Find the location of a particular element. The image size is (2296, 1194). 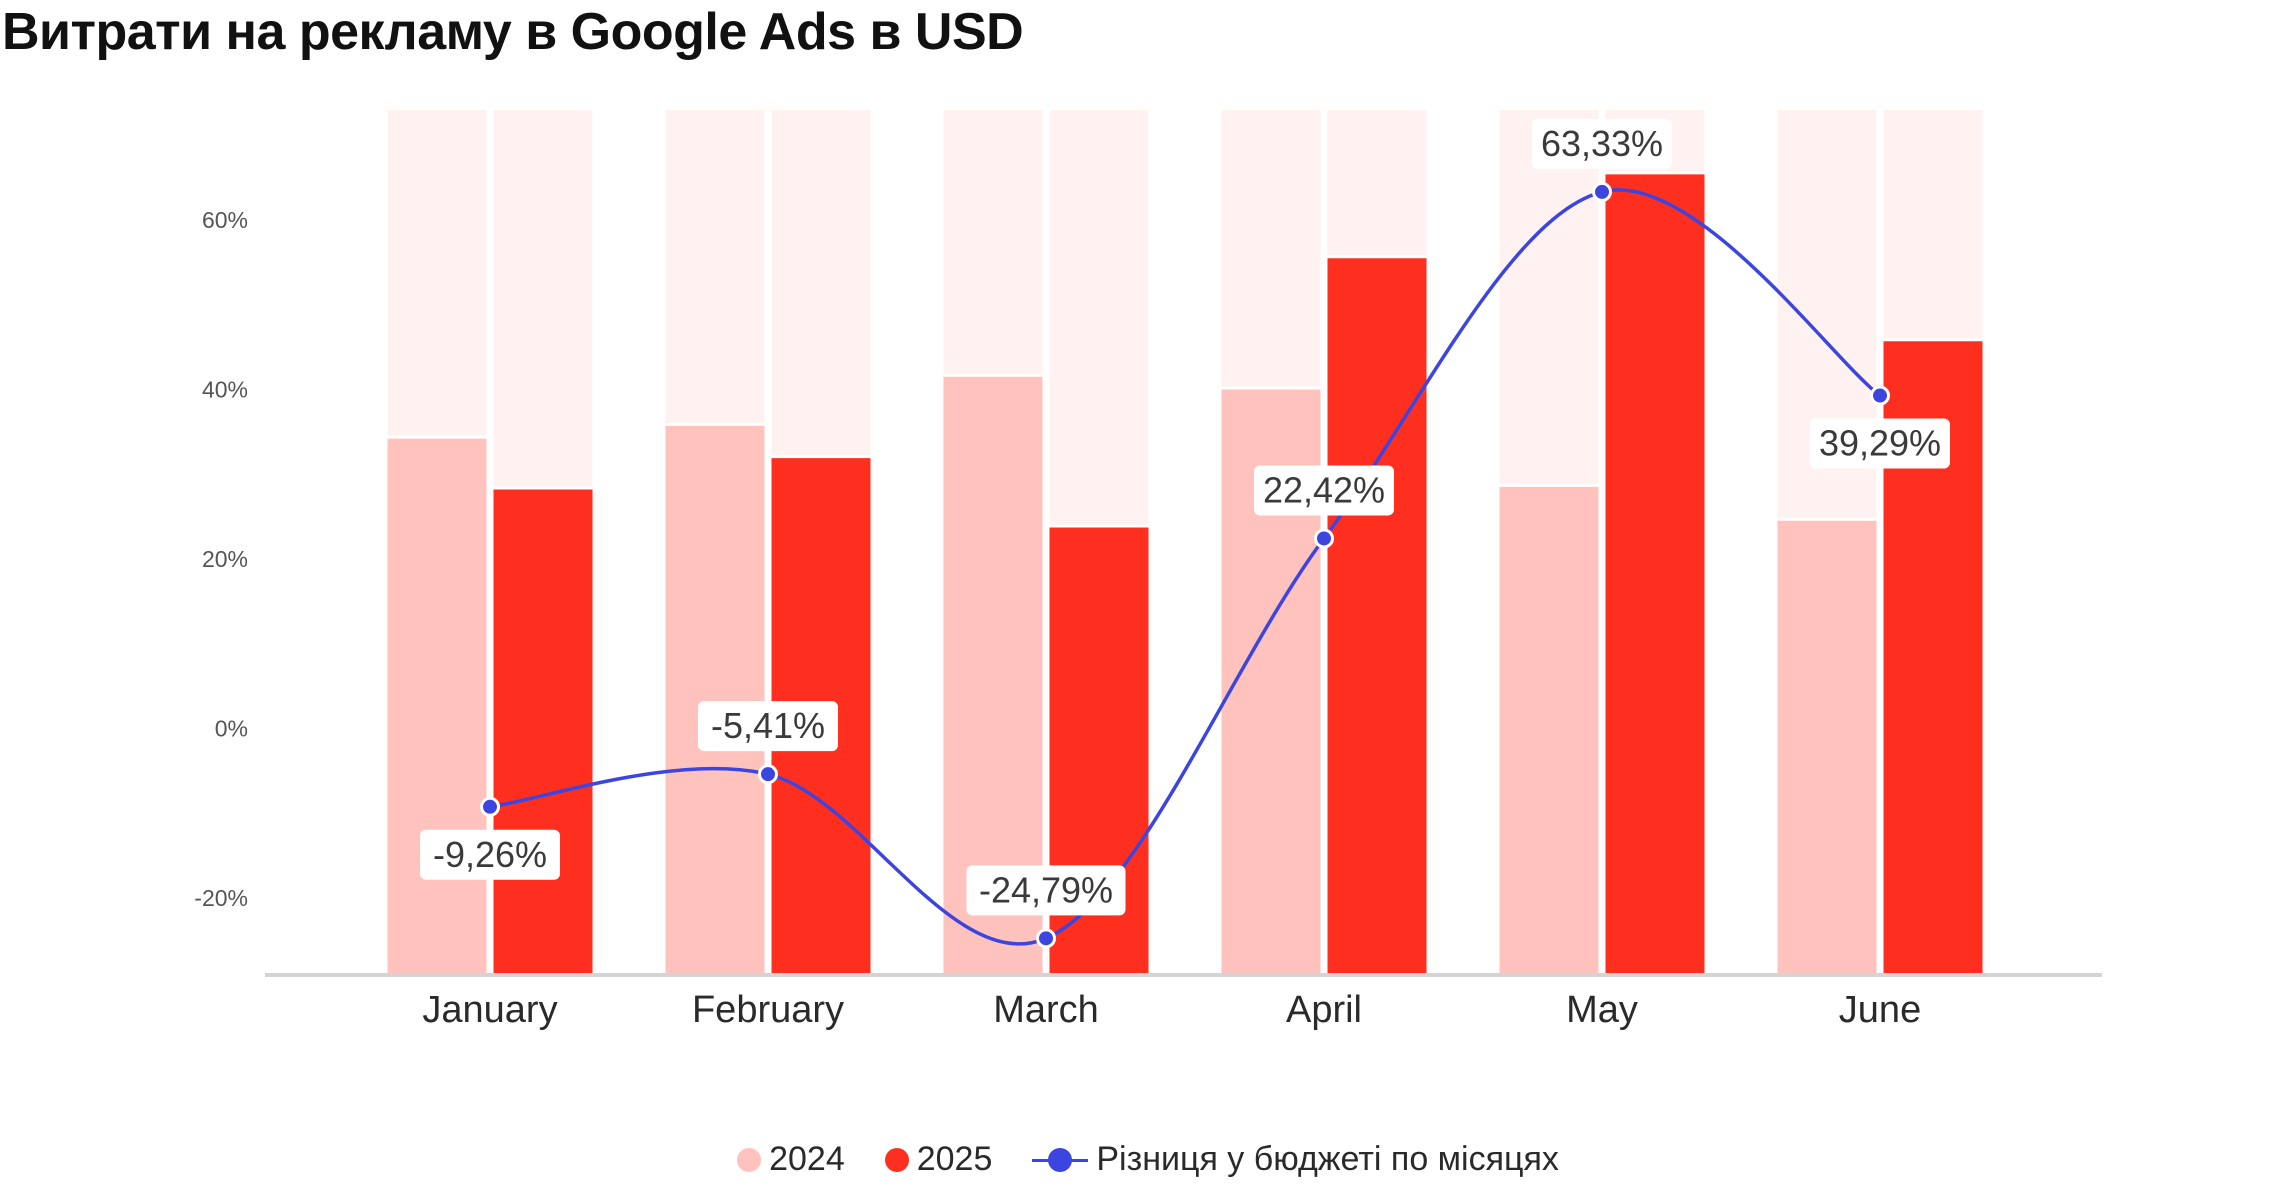

difference-data-label: -24,79% is located at coordinates (1046, 890).